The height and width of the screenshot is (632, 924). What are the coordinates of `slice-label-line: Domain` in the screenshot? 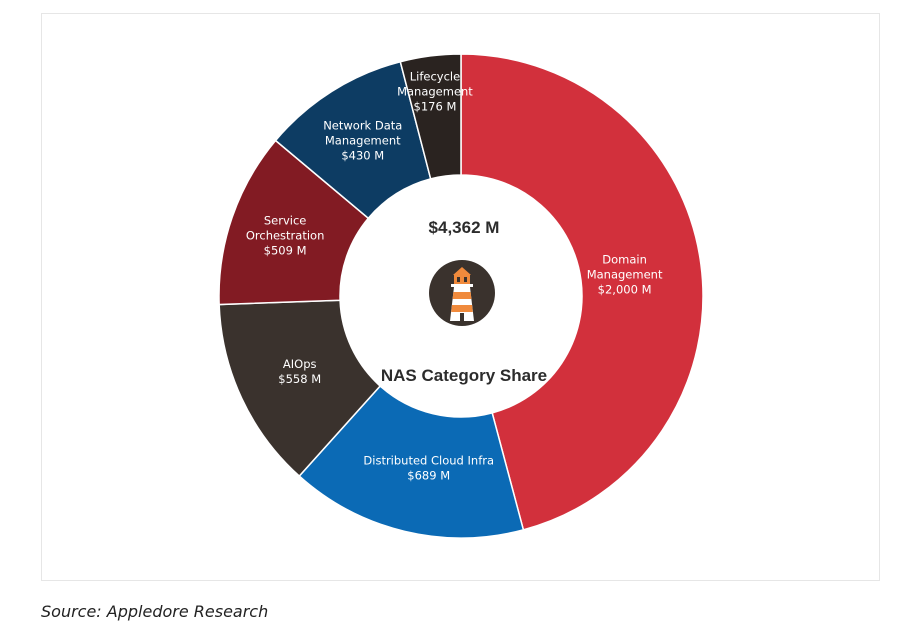 It's located at (624, 260).